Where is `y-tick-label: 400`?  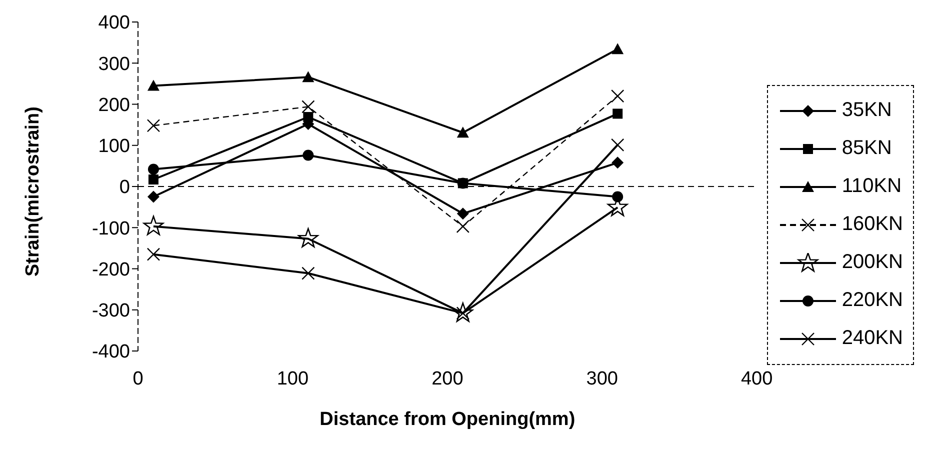 y-tick-label: 400 is located at coordinates (114, 23).